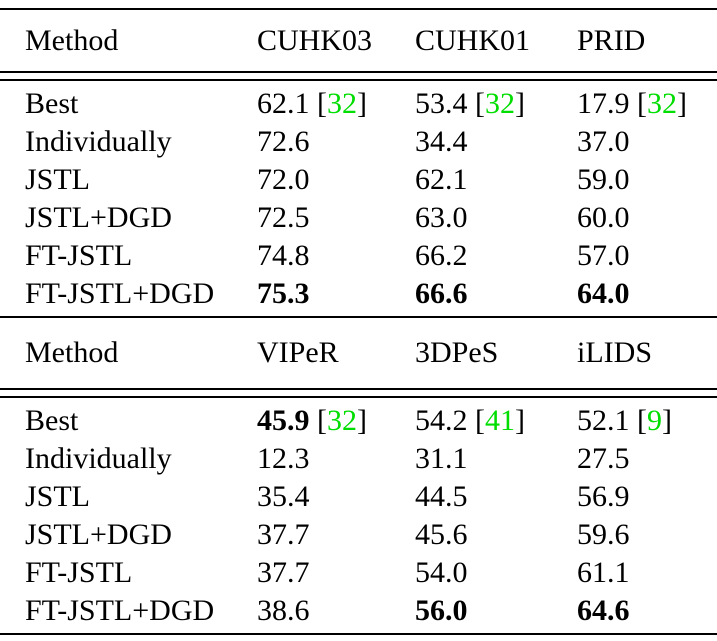  What do you see at coordinates (283, 179) in the screenshot?
I see `score-value: 72.0` at bounding box center [283, 179].